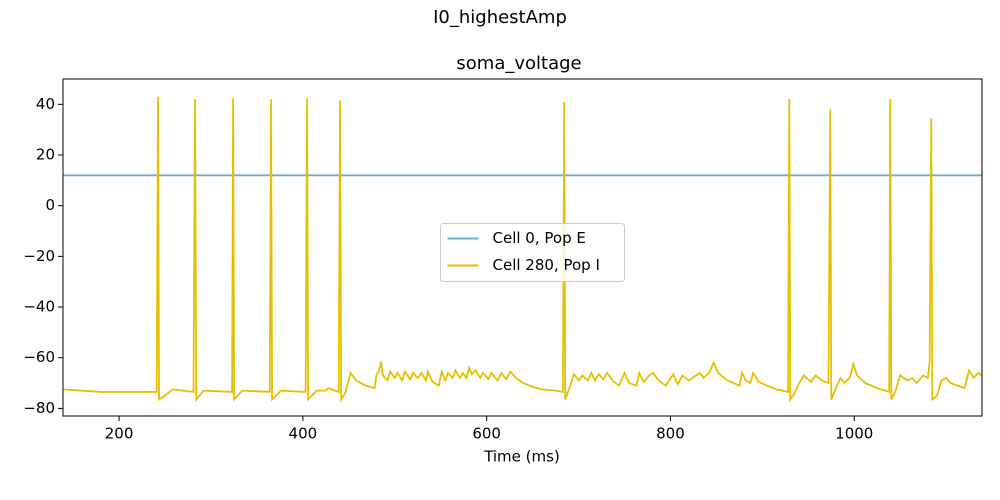 This screenshot has height=500, width=1000. Describe the element at coordinates (39, 256) in the screenshot. I see `y-tick-label: −20` at that location.